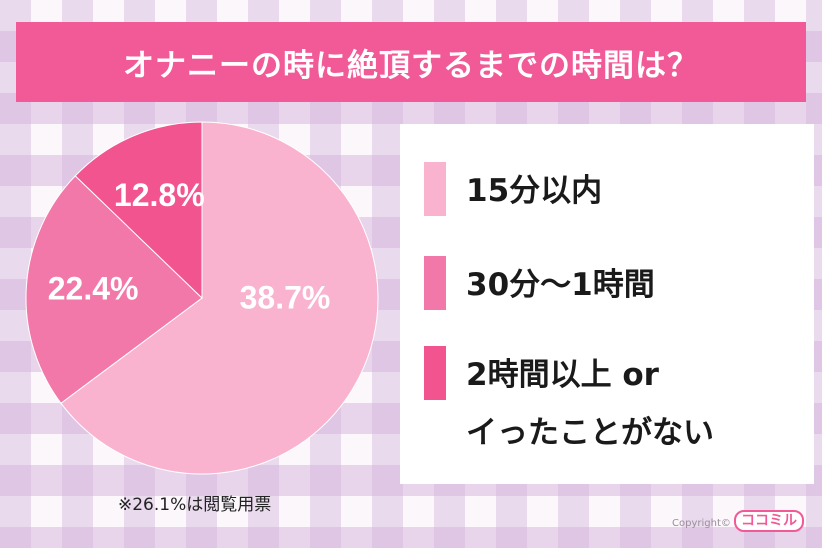  Describe the element at coordinates (411, 65) in the screenshot. I see `chart-title: オナニーの時に絶頂するまでの時間は？` at that location.